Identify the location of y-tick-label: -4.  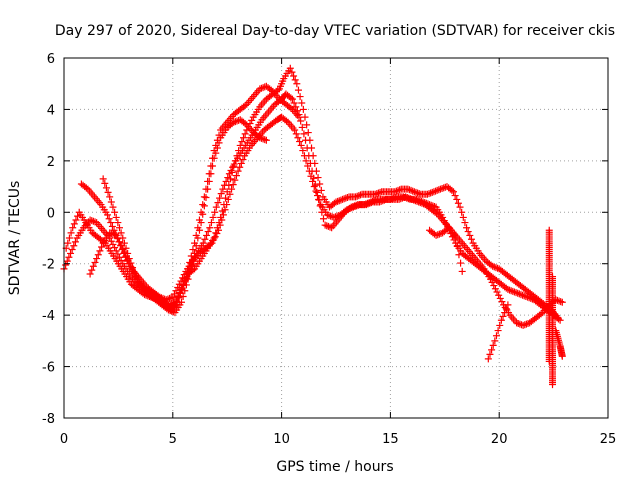
(48, 316).